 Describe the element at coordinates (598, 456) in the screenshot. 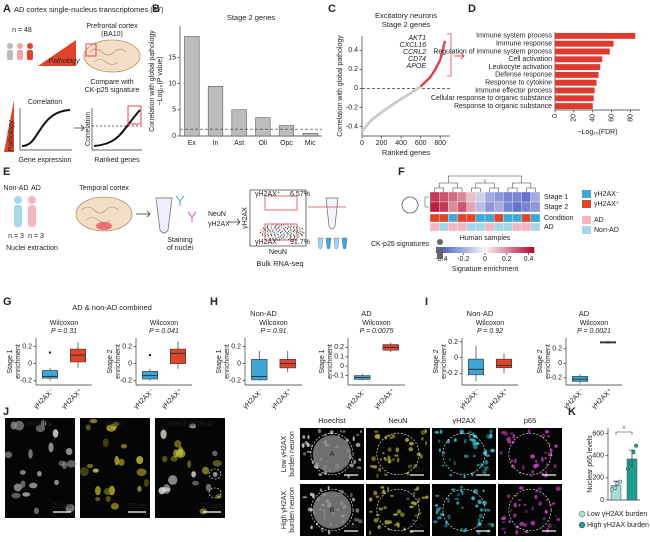

I see `y-tick-label: 400` at that location.